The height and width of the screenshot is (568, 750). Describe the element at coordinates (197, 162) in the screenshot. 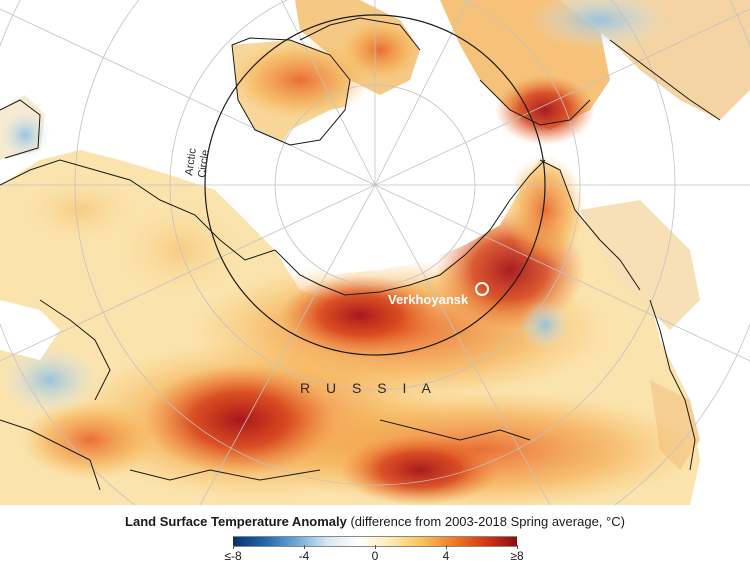

I see `arctic-circle-label: Arctic Circle` at that location.